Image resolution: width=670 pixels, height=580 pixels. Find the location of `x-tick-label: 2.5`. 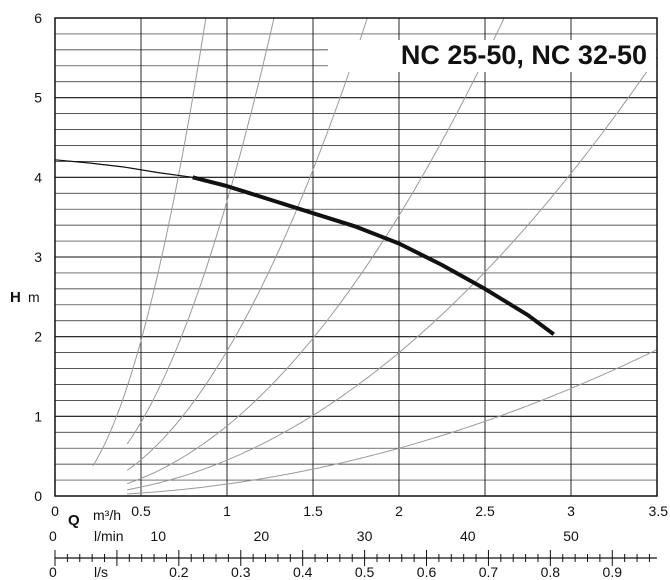

x-tick-label: 2.5 is located at coordinates (485, 511).